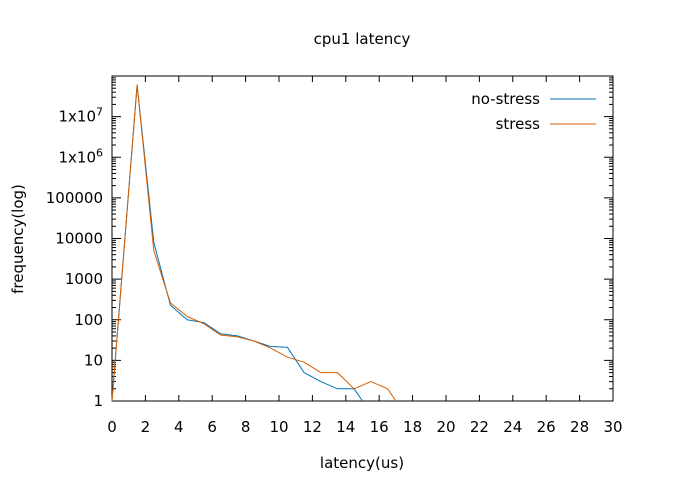  What do you see at coordinates (212, 427) in the screenshot?
I see `x-tick-label: 6` at bounding box center [212, 427].